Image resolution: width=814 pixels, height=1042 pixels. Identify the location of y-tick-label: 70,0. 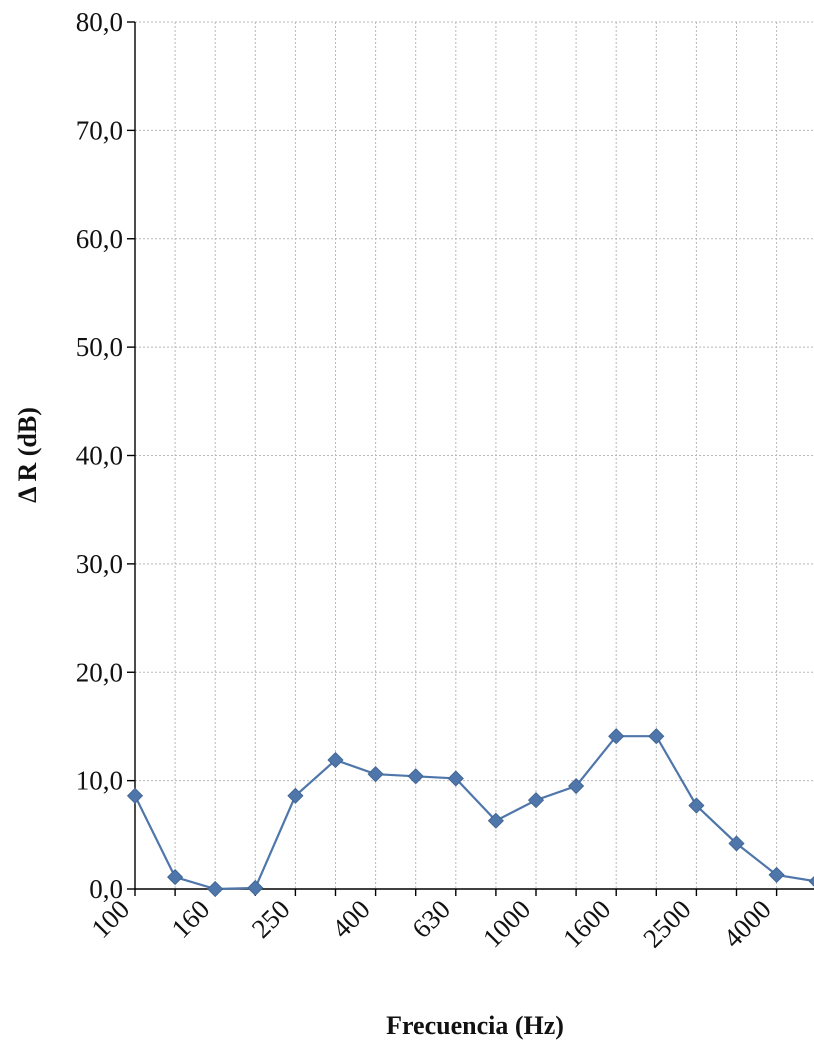
(99, 130).